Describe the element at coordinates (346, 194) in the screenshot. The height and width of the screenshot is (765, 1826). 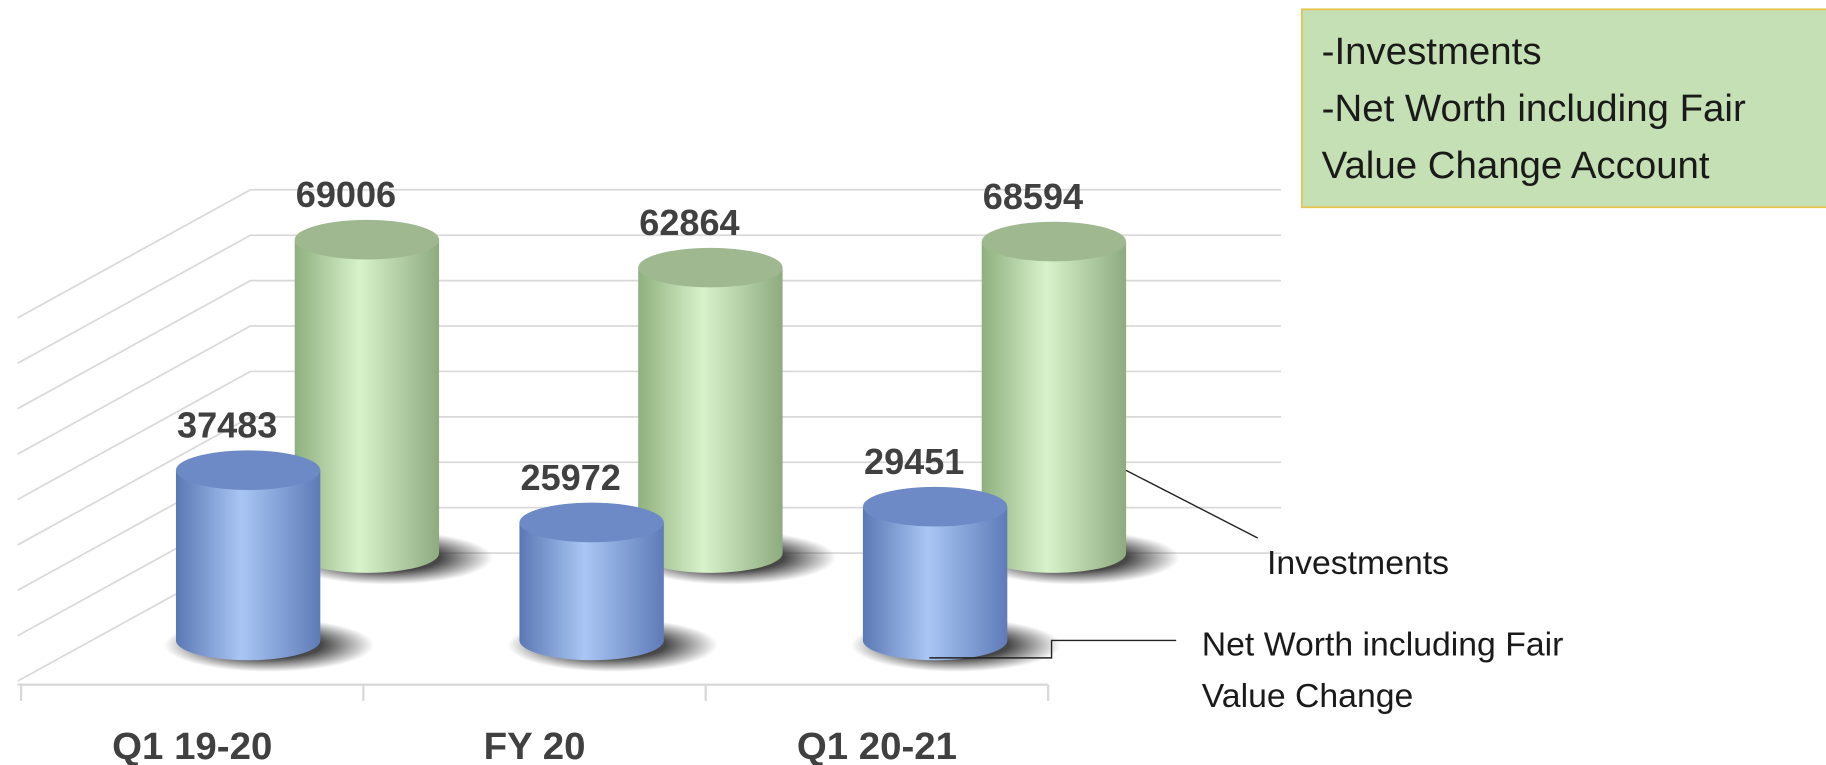
I see `data-label: 69006` at that location.